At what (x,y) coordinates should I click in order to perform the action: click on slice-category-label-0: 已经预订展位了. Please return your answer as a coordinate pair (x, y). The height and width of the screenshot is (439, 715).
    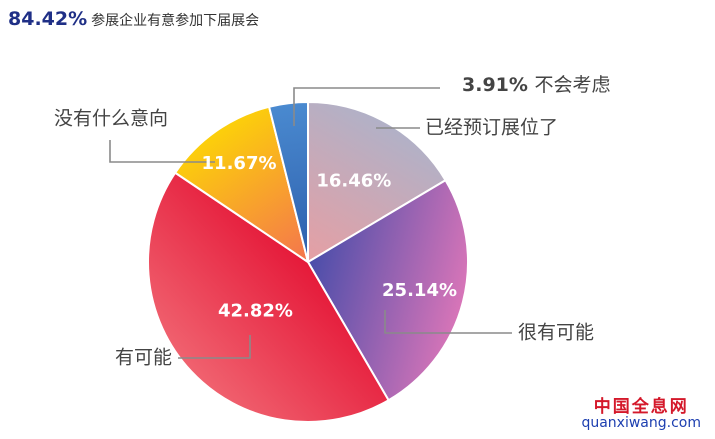
    Looking at the image, I should click on (491, 128).